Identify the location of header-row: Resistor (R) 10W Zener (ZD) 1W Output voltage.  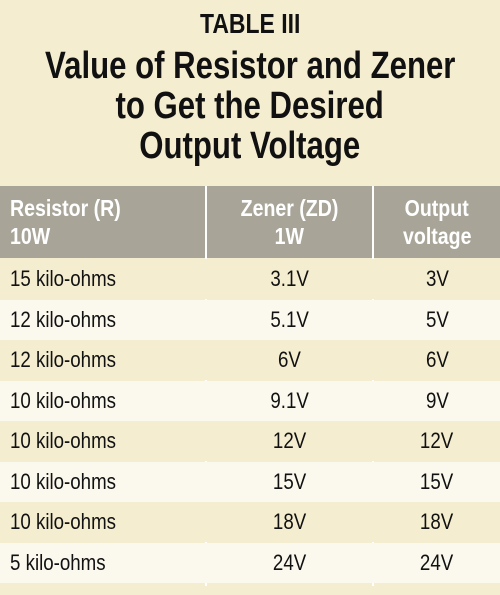
(250, 222).